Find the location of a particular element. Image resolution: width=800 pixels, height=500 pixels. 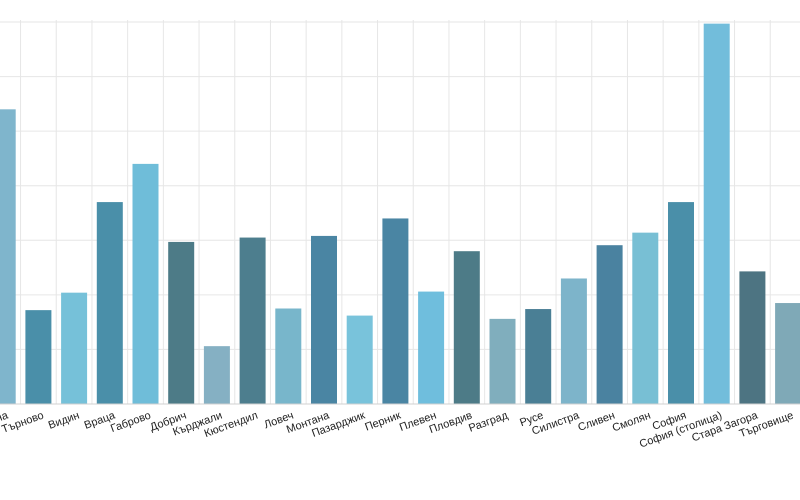

x-tick-label: Перник is located at coordinates (382, 421).